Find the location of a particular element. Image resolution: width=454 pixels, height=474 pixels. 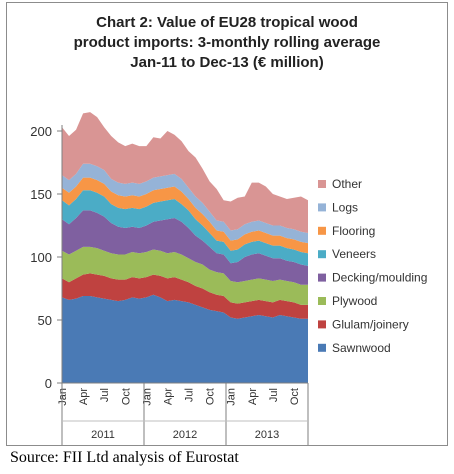

area-sawnwood is located at coordinates (185, 338).